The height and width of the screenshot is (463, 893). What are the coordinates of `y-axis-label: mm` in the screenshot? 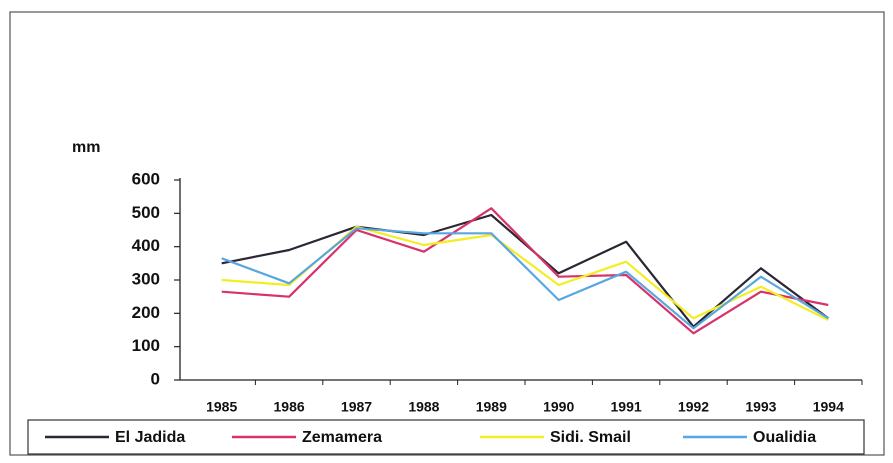 It's located at (86, 147).